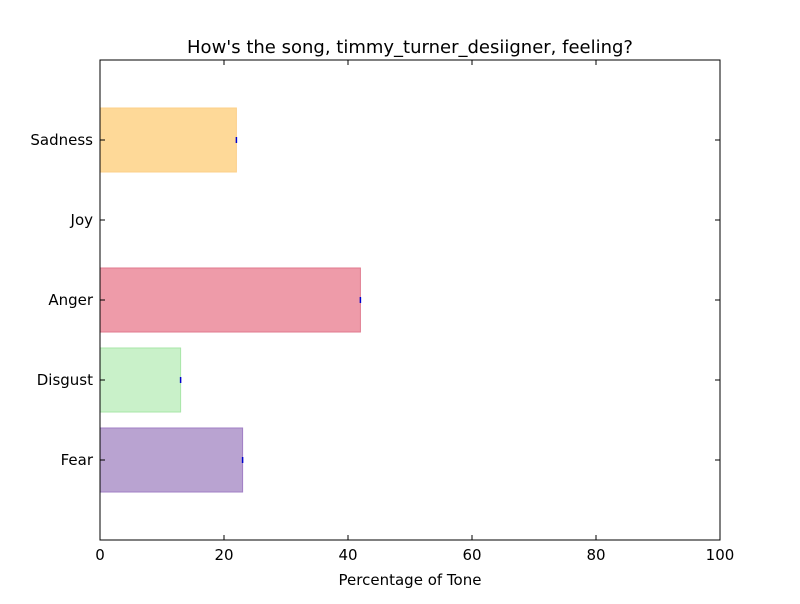 This screenshot has height=604, width=800. Describe the element at coordinates (347, 555) in the screenshot. I see `x-tick-label-40: 40` at that location.